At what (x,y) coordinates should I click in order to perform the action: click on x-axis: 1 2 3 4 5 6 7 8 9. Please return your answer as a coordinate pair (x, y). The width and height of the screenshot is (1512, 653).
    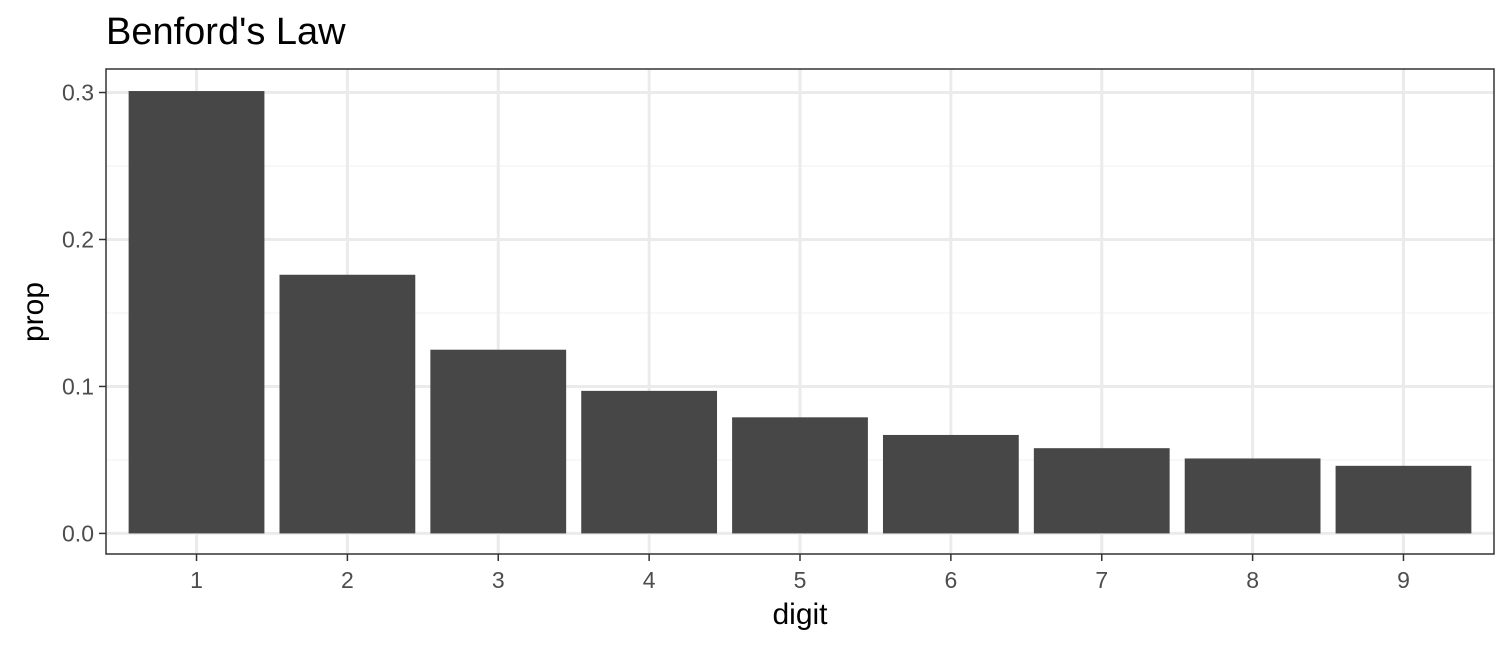
    Looking at the image, I should click on (800, 573).